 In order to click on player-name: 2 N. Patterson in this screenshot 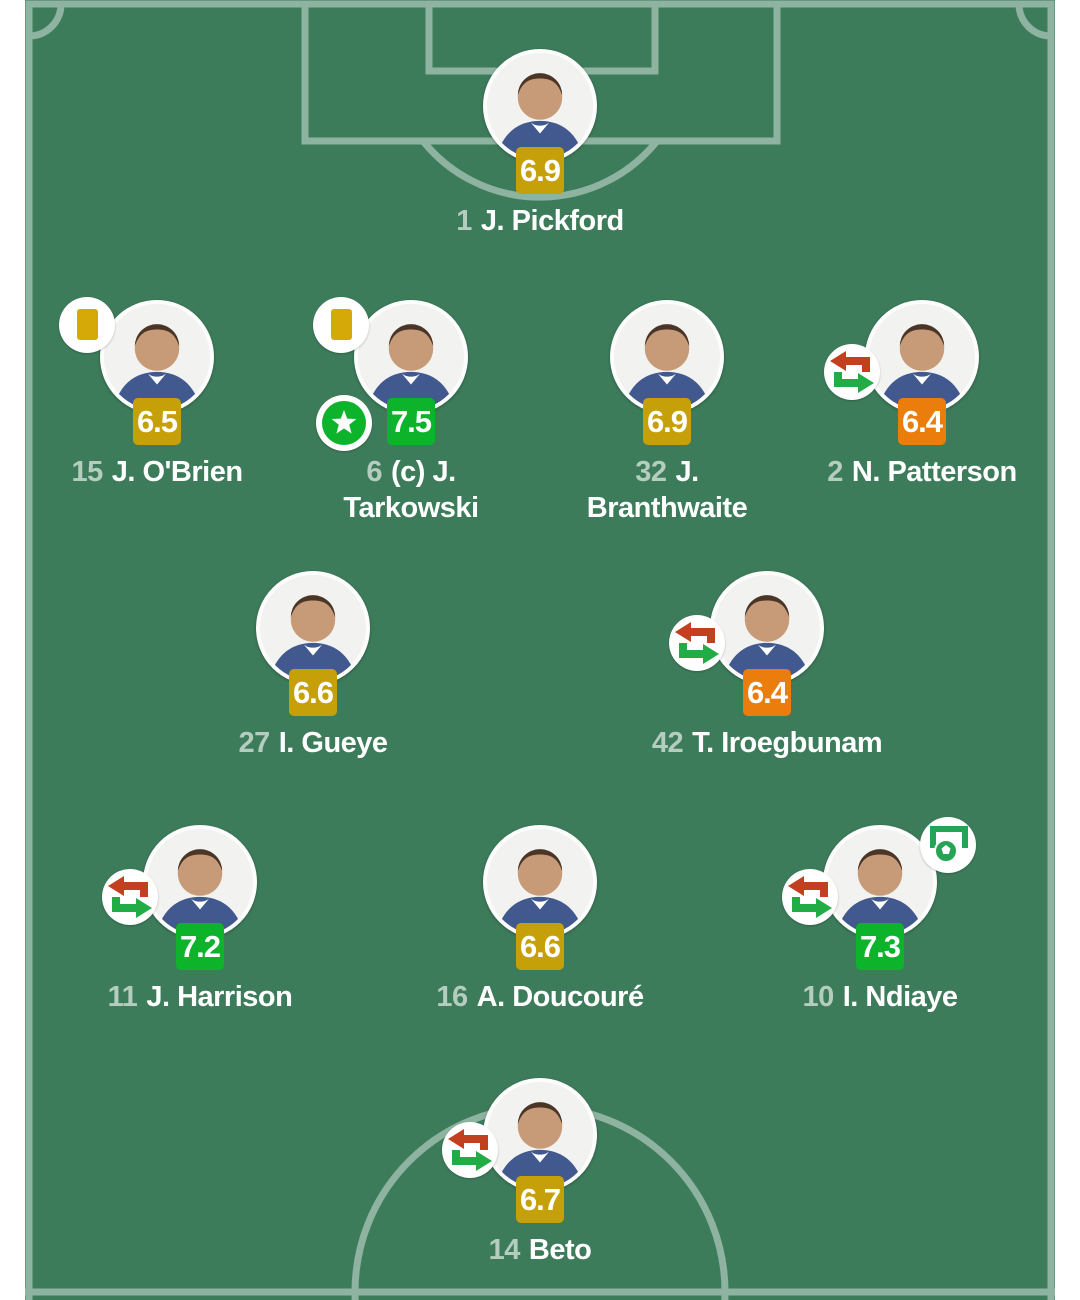, I will do `click(922, 472)`.